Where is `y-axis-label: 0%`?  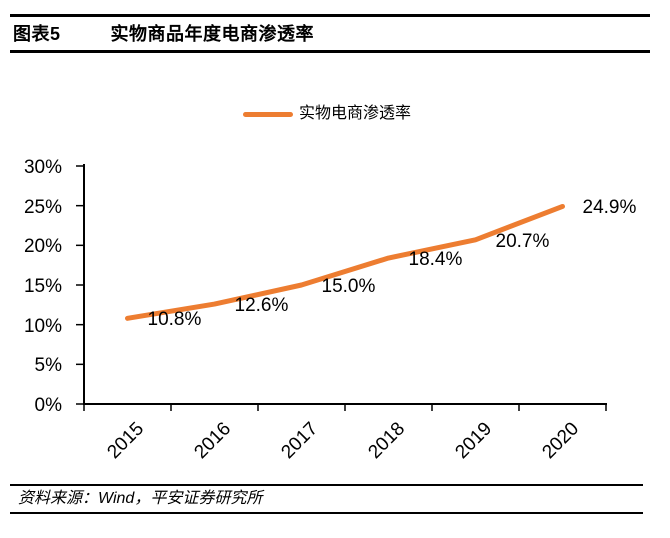 y-axis-label: 0% is located at coordinates (48, 405).